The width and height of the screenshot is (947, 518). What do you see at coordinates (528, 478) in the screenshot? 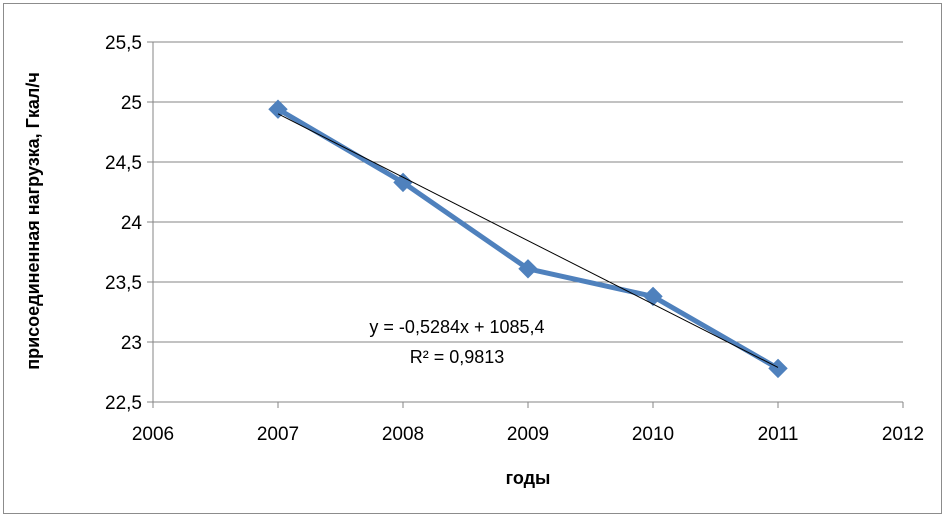
I see `x-axis-title: годы` at bounding box center [528, 478].